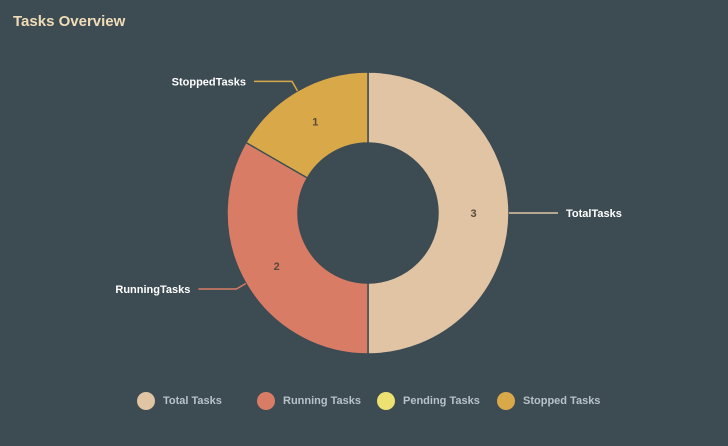 The height and width of the screenshot is (446, 728). What do you see at coordinates (69, 21) in the screenshot?
I see `chart-title: Tasks Overview` at bounding box center [69, 21].